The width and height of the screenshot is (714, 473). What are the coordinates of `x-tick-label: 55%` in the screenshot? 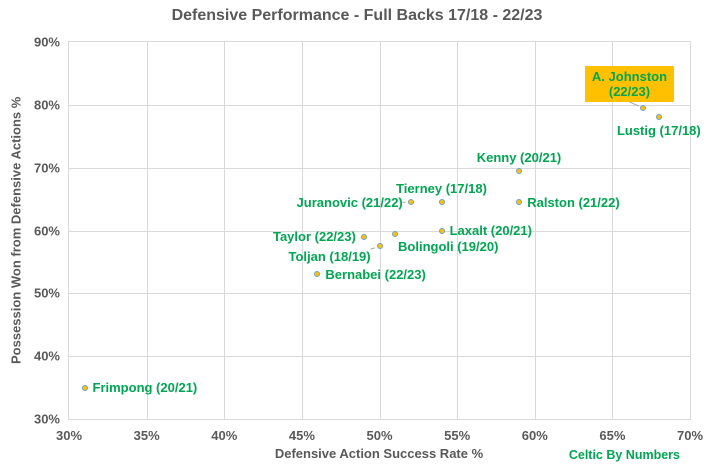 It's located at (457, 435).